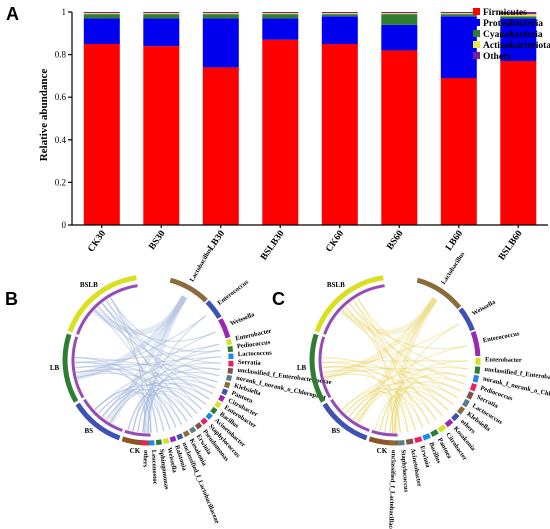 The width and height of the screenshot is (550, 529). What do you see at coordinates (516, 46) in the screenshot?
I see `legend-label-actinobacteriota: Actinobacteriota` at bounding box center [516, 46].